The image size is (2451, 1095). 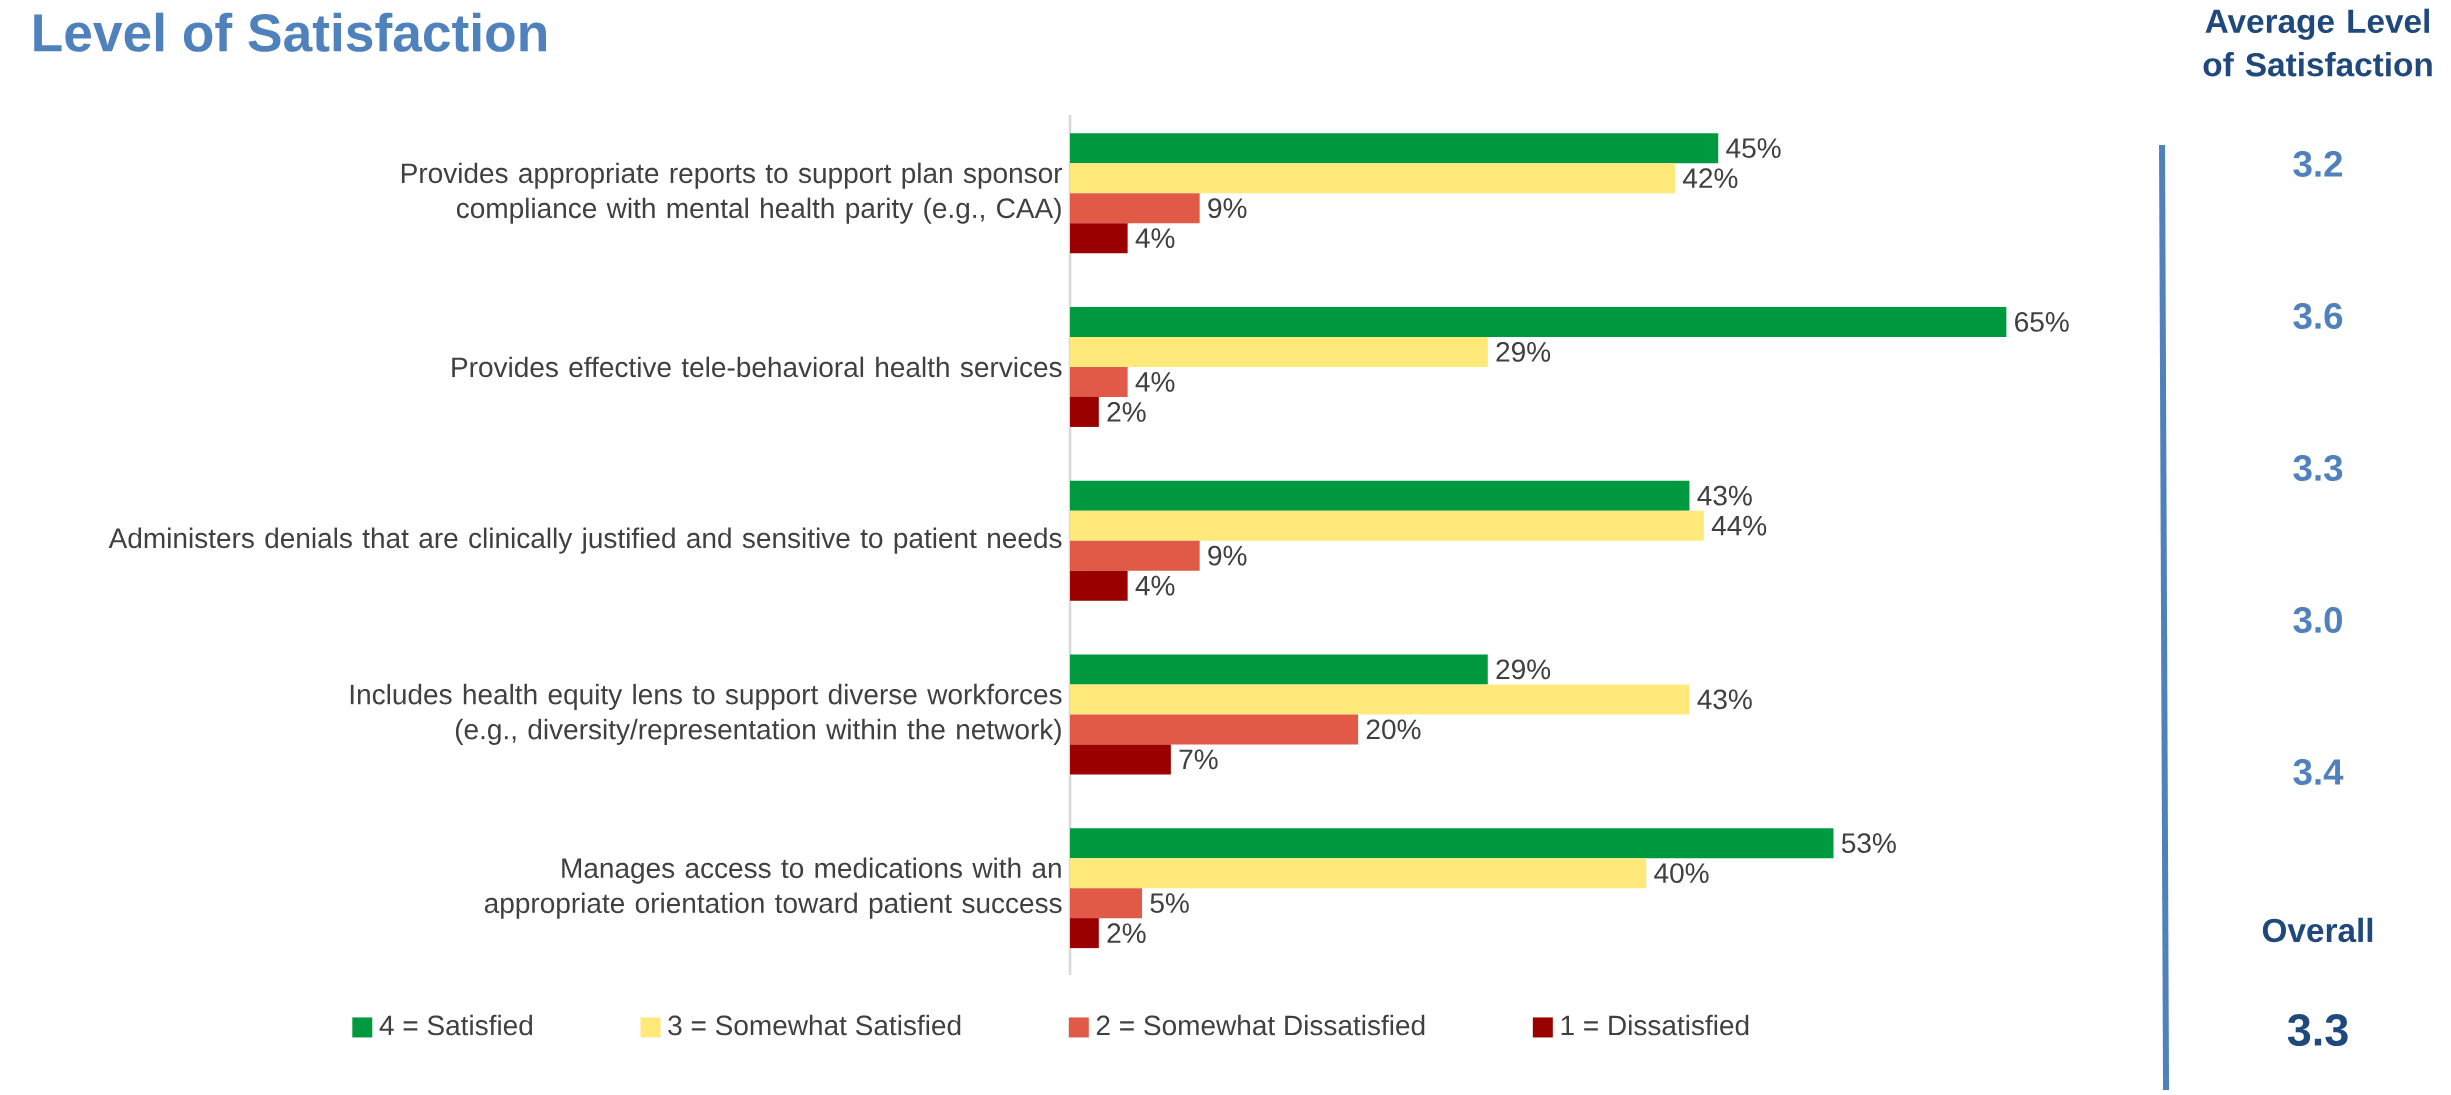 I want to click on text: 3.6, so click(x=2318, y=316).